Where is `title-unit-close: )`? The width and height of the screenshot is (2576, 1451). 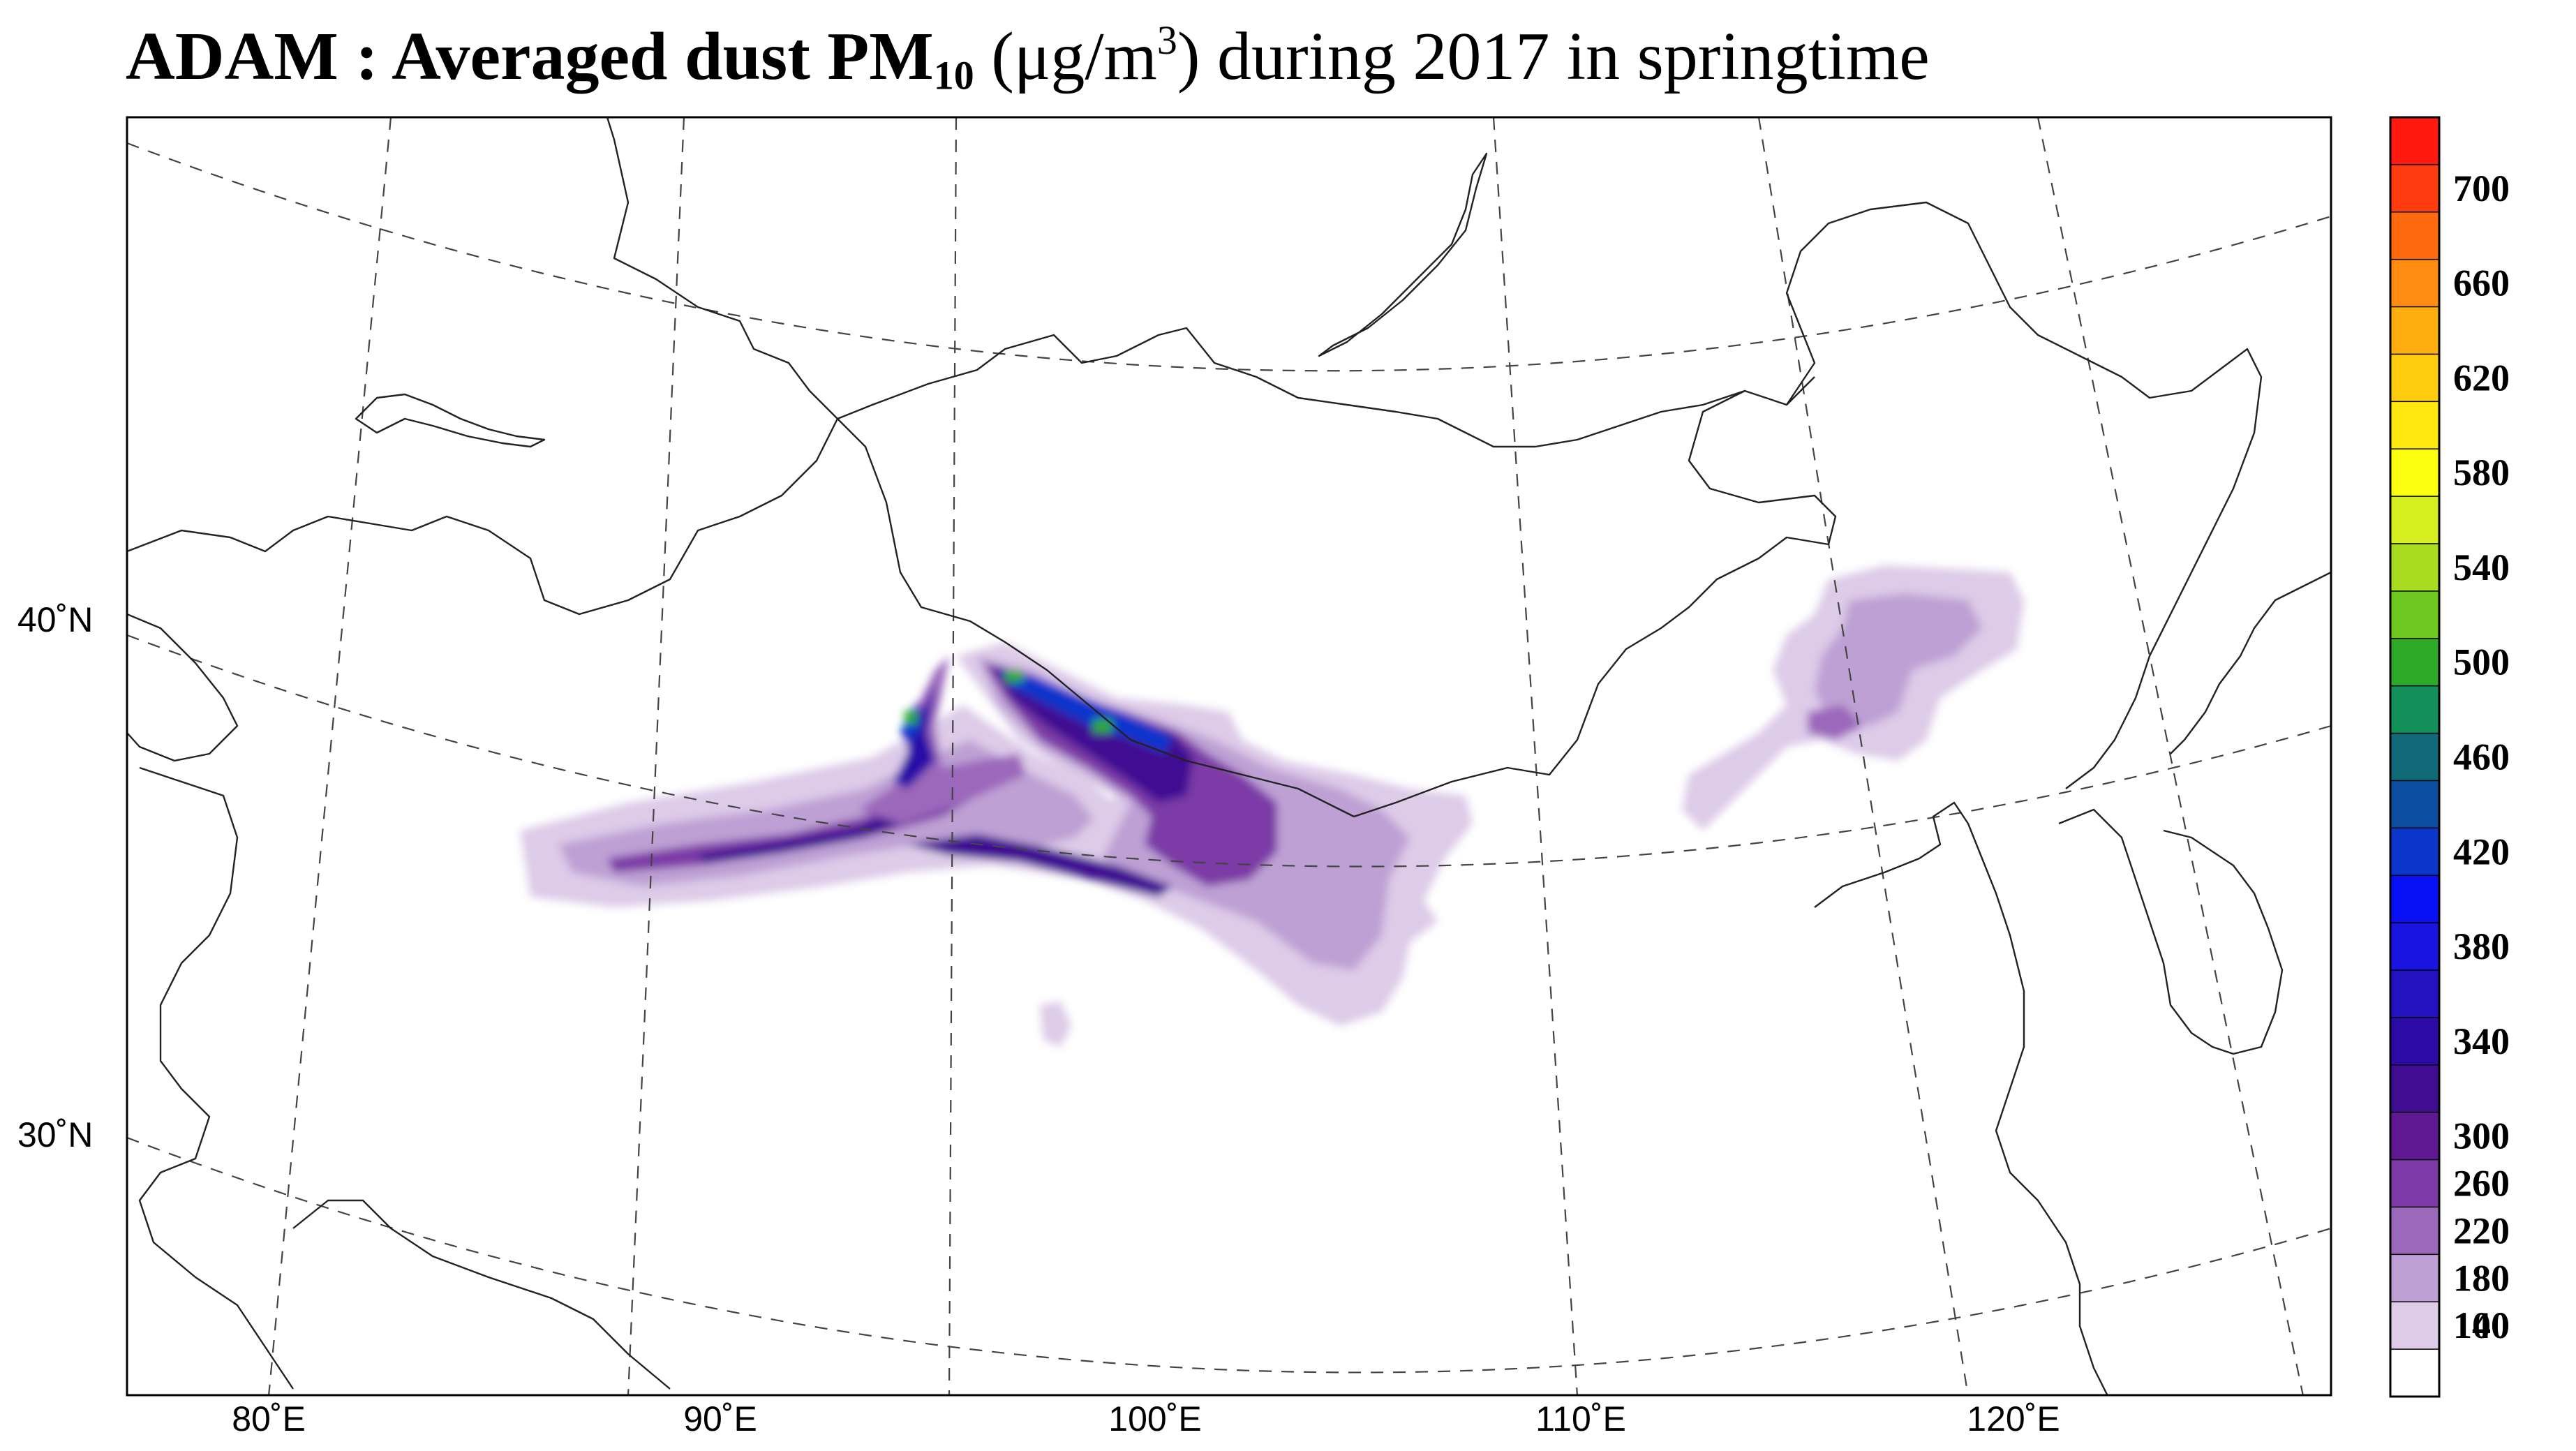
title-unit-close: ) is located at coordinates (1188, 57).